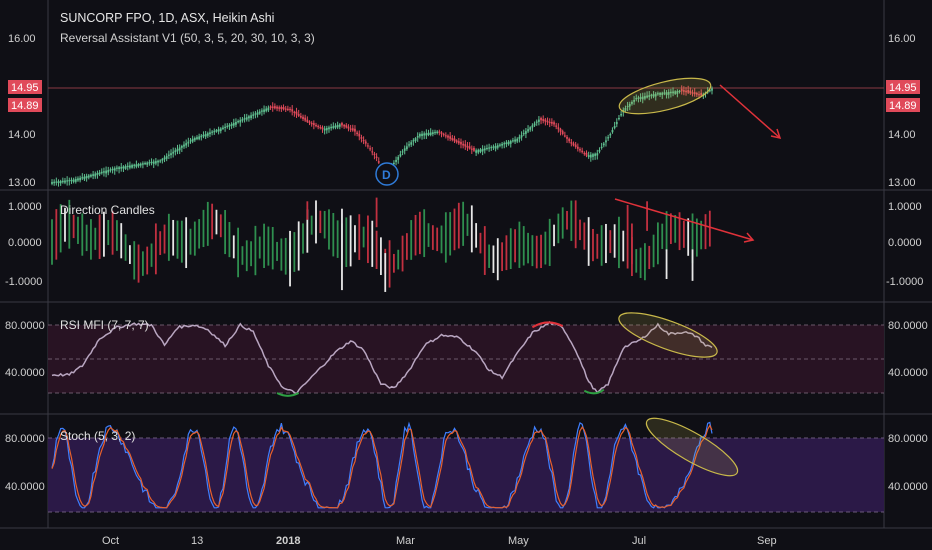 The image size is (932, 550). What do you see at coordinates (22, 39) in the screenshot?
I see `price-tick-16: 16.00` at bounding box center [22, 39].